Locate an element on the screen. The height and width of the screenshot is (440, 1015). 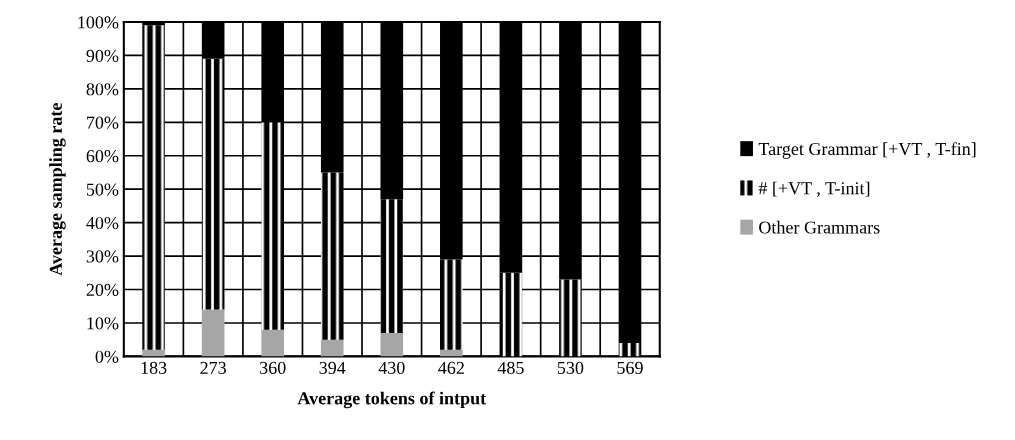
x-tick-label: 569 is located at coordinates (630, 367).